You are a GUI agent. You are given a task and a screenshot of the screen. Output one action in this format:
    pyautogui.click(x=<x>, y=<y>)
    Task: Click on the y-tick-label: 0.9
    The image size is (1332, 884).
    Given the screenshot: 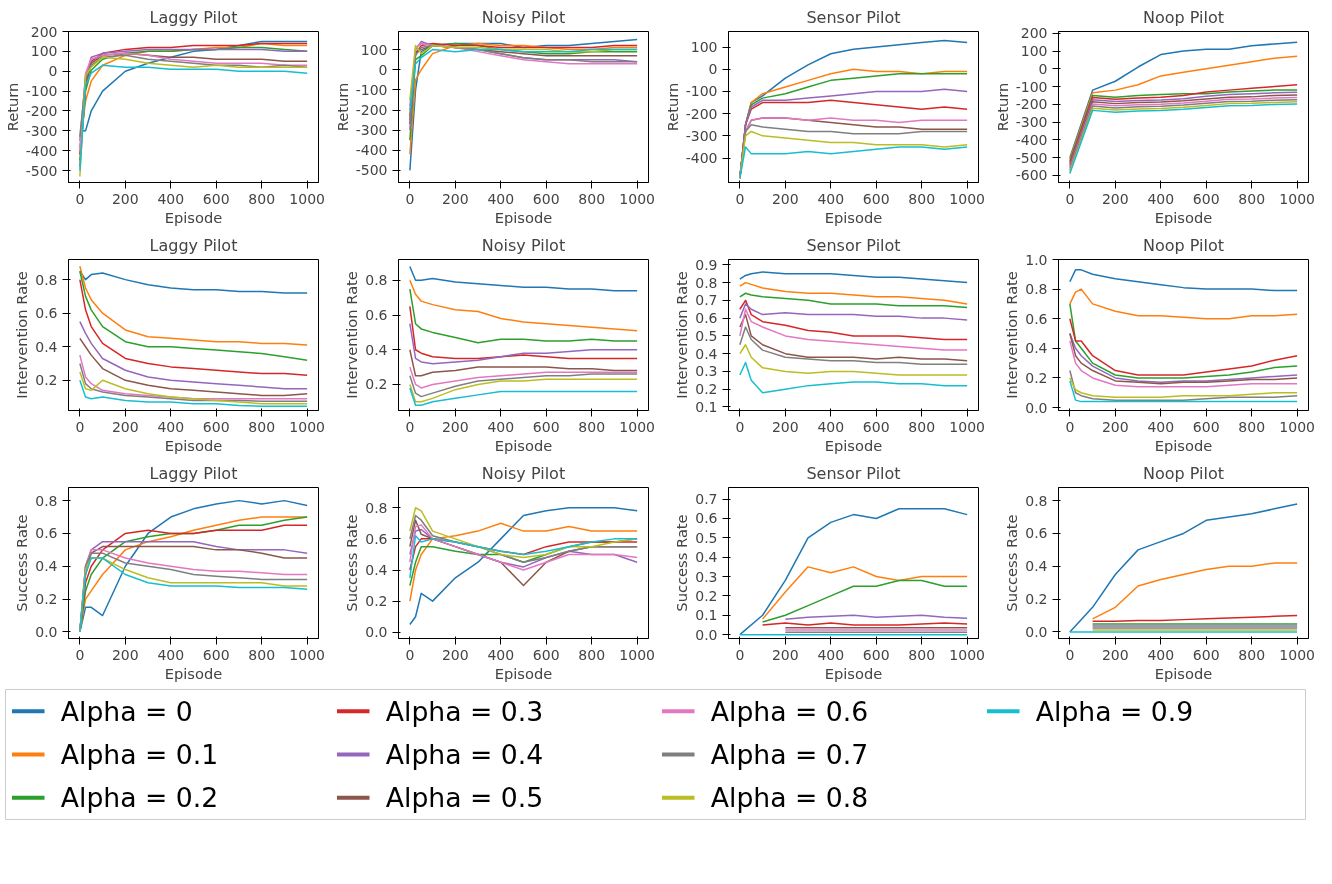 What is the action you would take?
    pyautogui.click(x=706, y=264)
    